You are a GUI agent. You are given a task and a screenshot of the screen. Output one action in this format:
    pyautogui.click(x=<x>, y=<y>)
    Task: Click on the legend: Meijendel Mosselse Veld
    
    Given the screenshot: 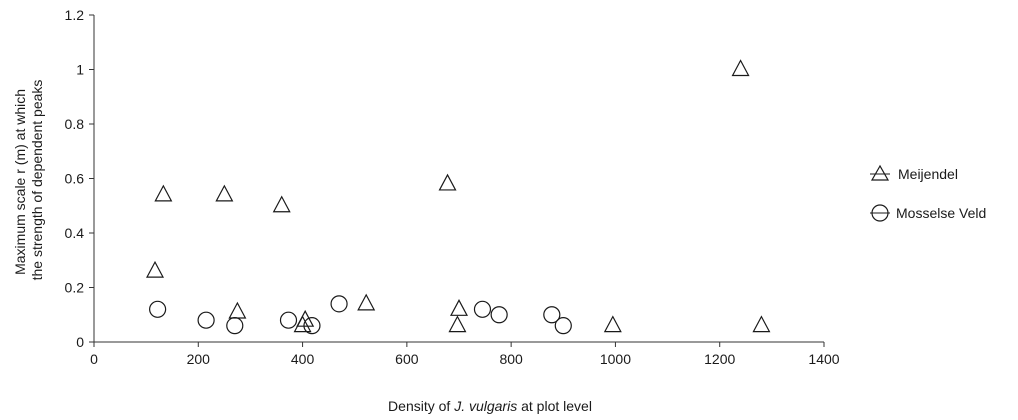 What is the action you would take?
    pyautogui.click(x=928, y=193)
    